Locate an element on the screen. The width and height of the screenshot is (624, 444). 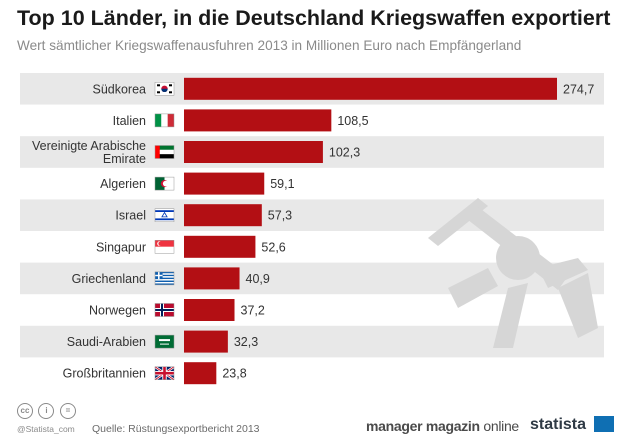
singapore-flag is located at coordinates (164, 247).